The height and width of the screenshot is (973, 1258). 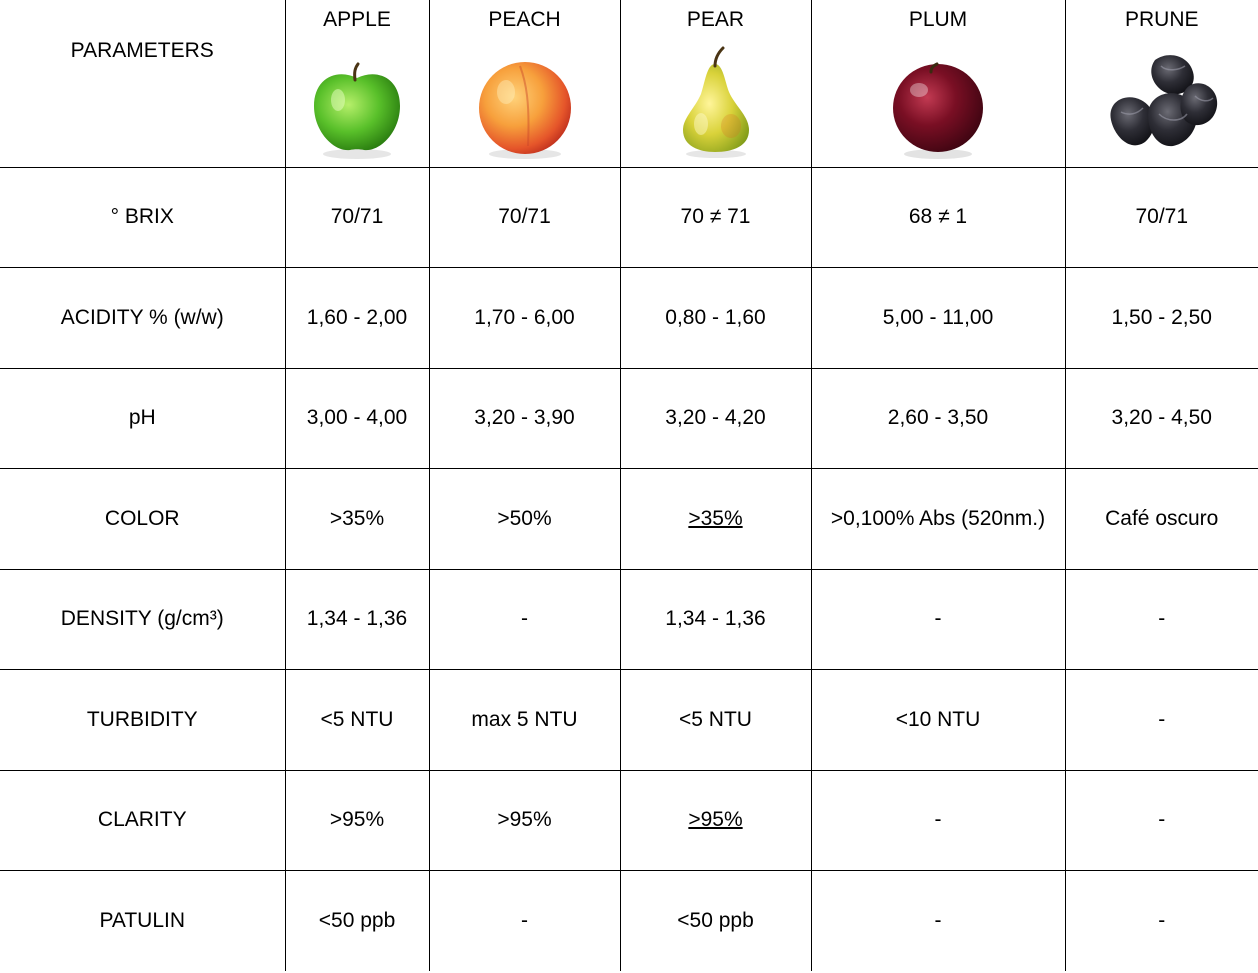 What do you see at coordinates (143, 217) in the screenshot?
I see `parameter-label: ° BRIX` at bounding box center [143, 217].